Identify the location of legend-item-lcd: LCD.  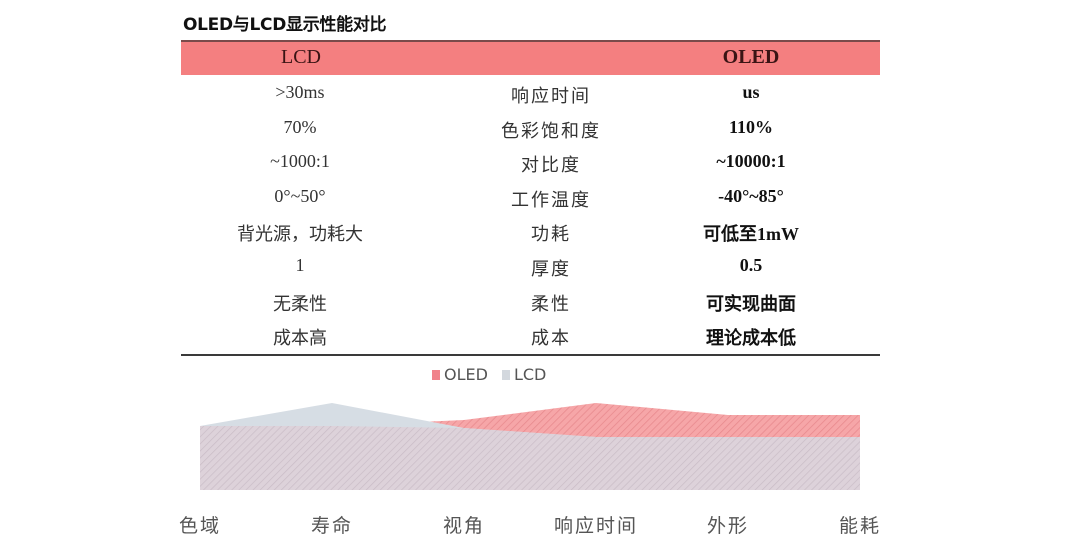
(524, 374).